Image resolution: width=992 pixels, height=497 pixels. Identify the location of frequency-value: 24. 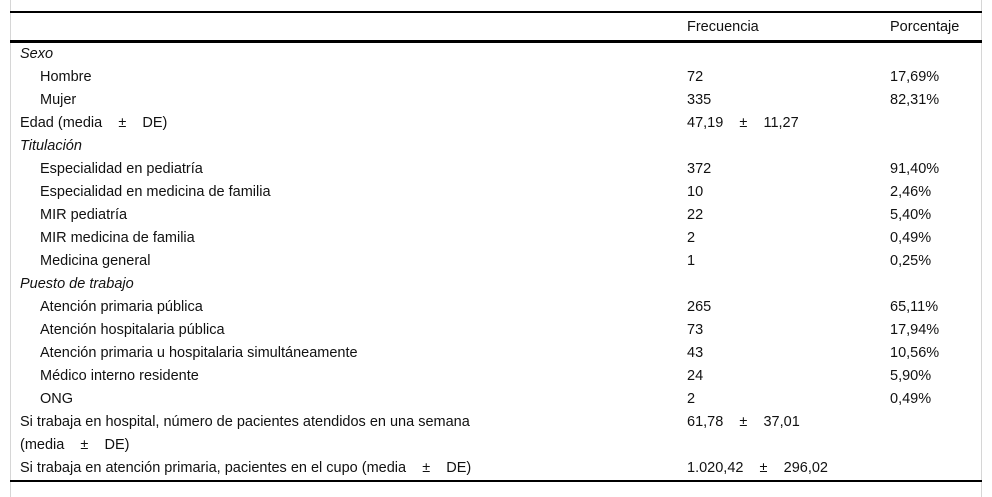
(695, 376).